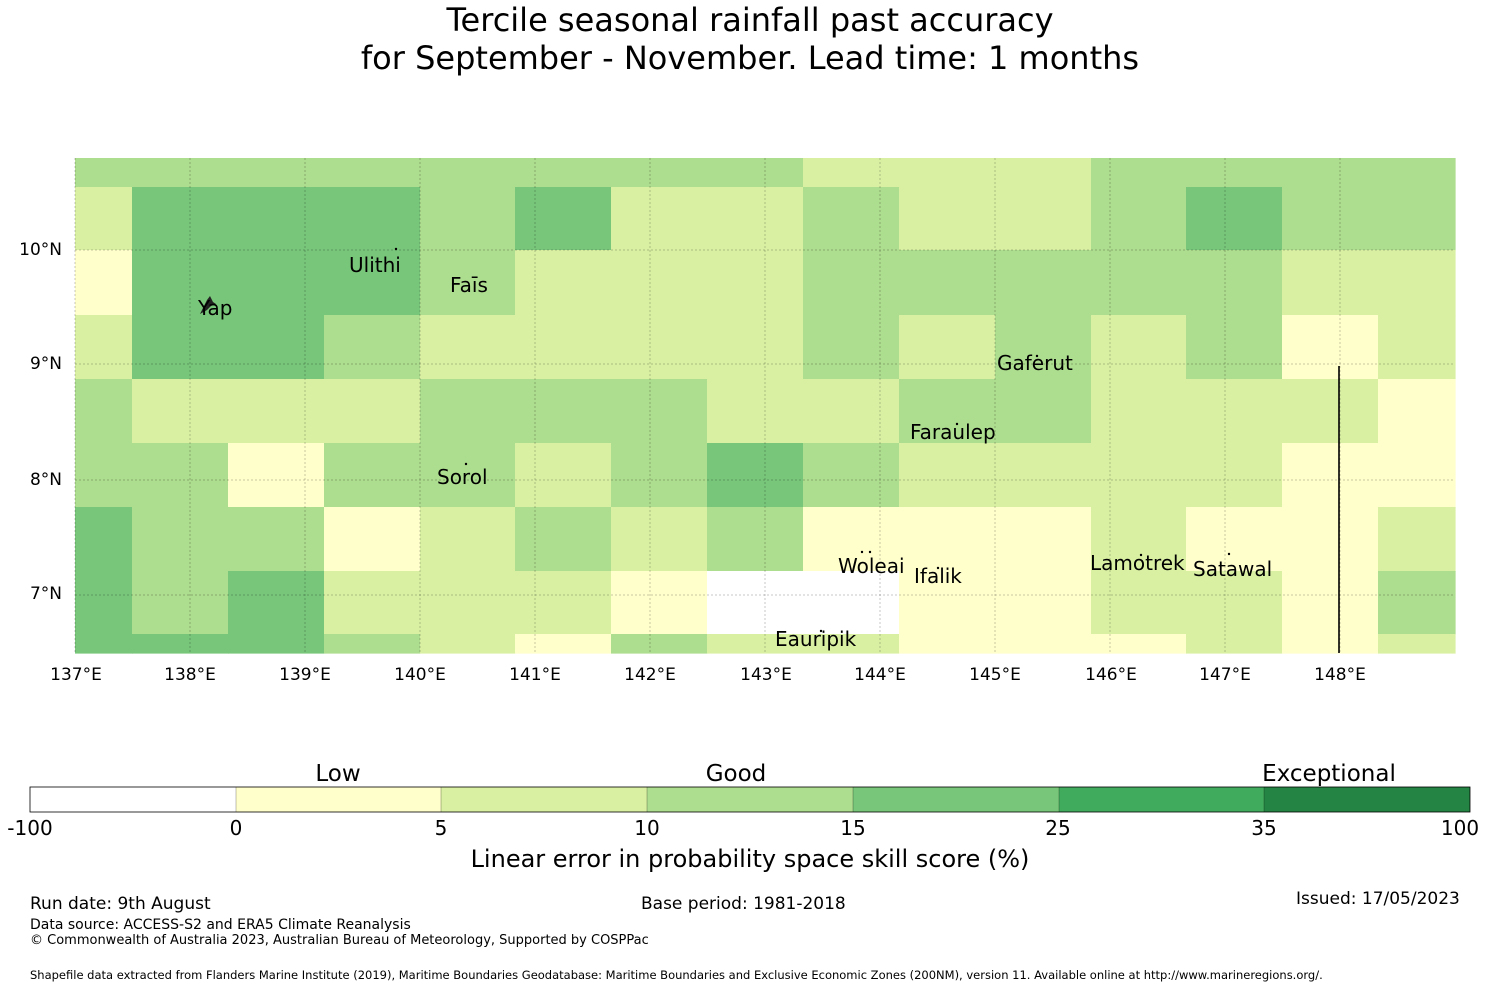 The height and width of the screenshot is (990, 1500). What do you see at coordinates (871, 566) in the screenshot?
I see `place-label-woleai: Woleai` at bounding box center [871, 566].